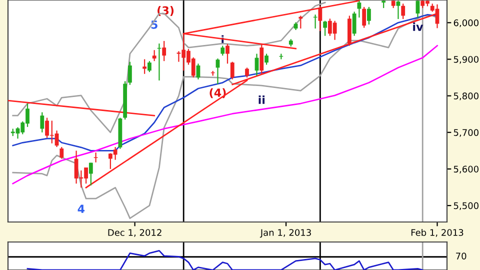 The image size is (480, 270). What do you see at coordinates (466, 170) in the screenshot?
I see `y-tick-label: 5,600` at bounding box center [466, 170].